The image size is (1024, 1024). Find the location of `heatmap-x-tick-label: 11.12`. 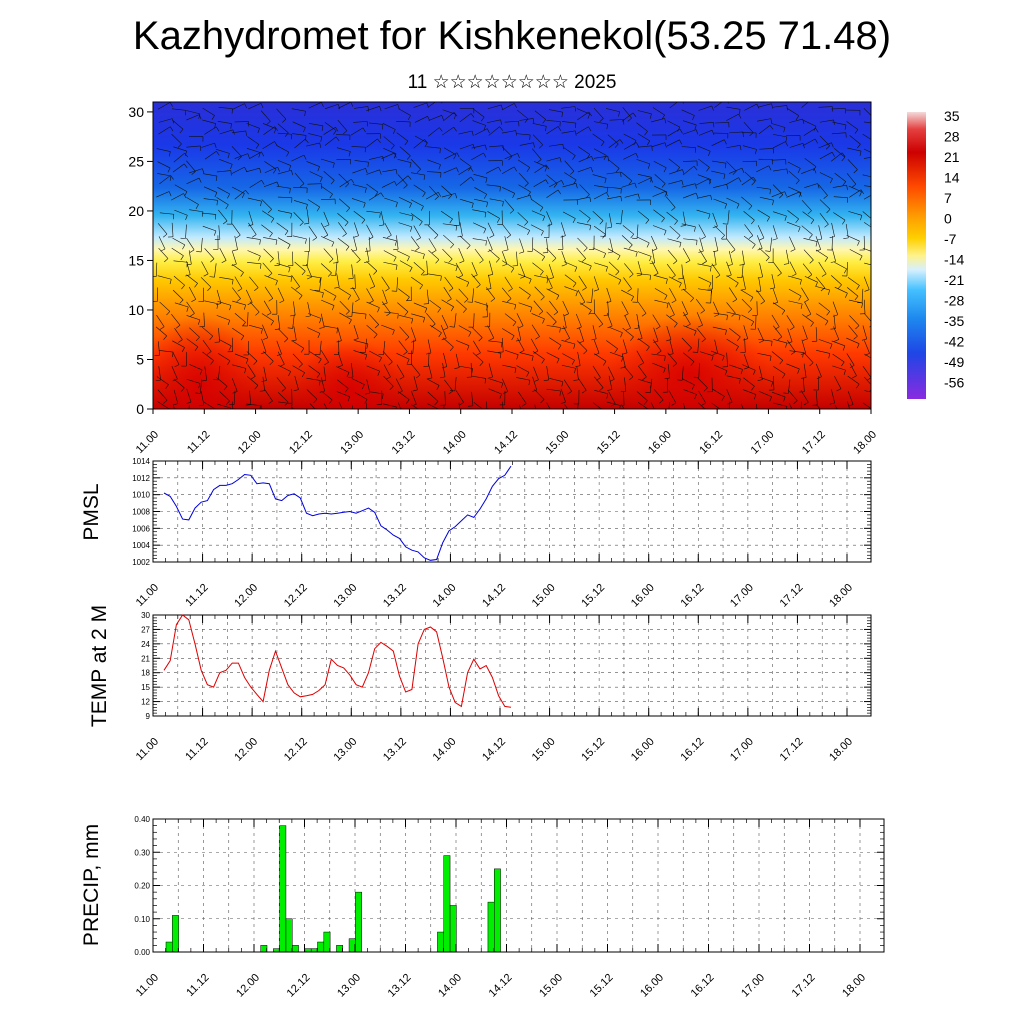

heatmap-x-tick-label: 11.12 is located at coordinates (198, 442).